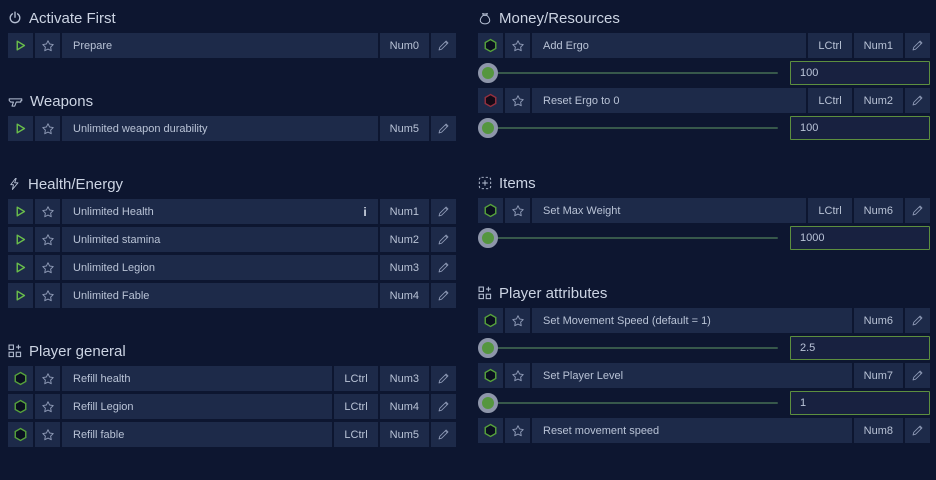 The image size is (936, 480). I want to click on cheat-row: Unlimited Health i Num1, so click(232, 211).